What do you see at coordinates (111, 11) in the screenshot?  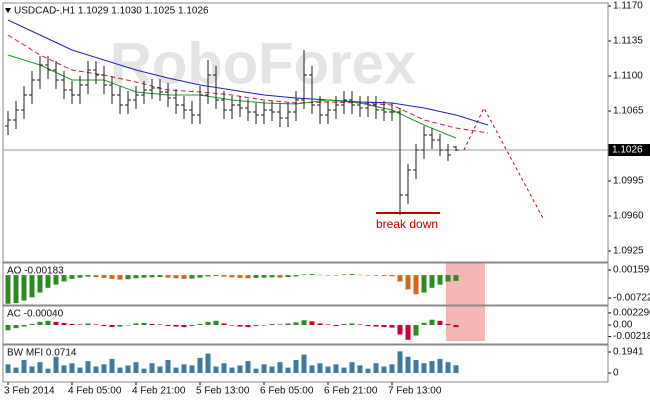 I see `chart-title: USDCAD-,H1 1.1029 1.1030 1.1025 1.1026` at bounding box center [111, 11].